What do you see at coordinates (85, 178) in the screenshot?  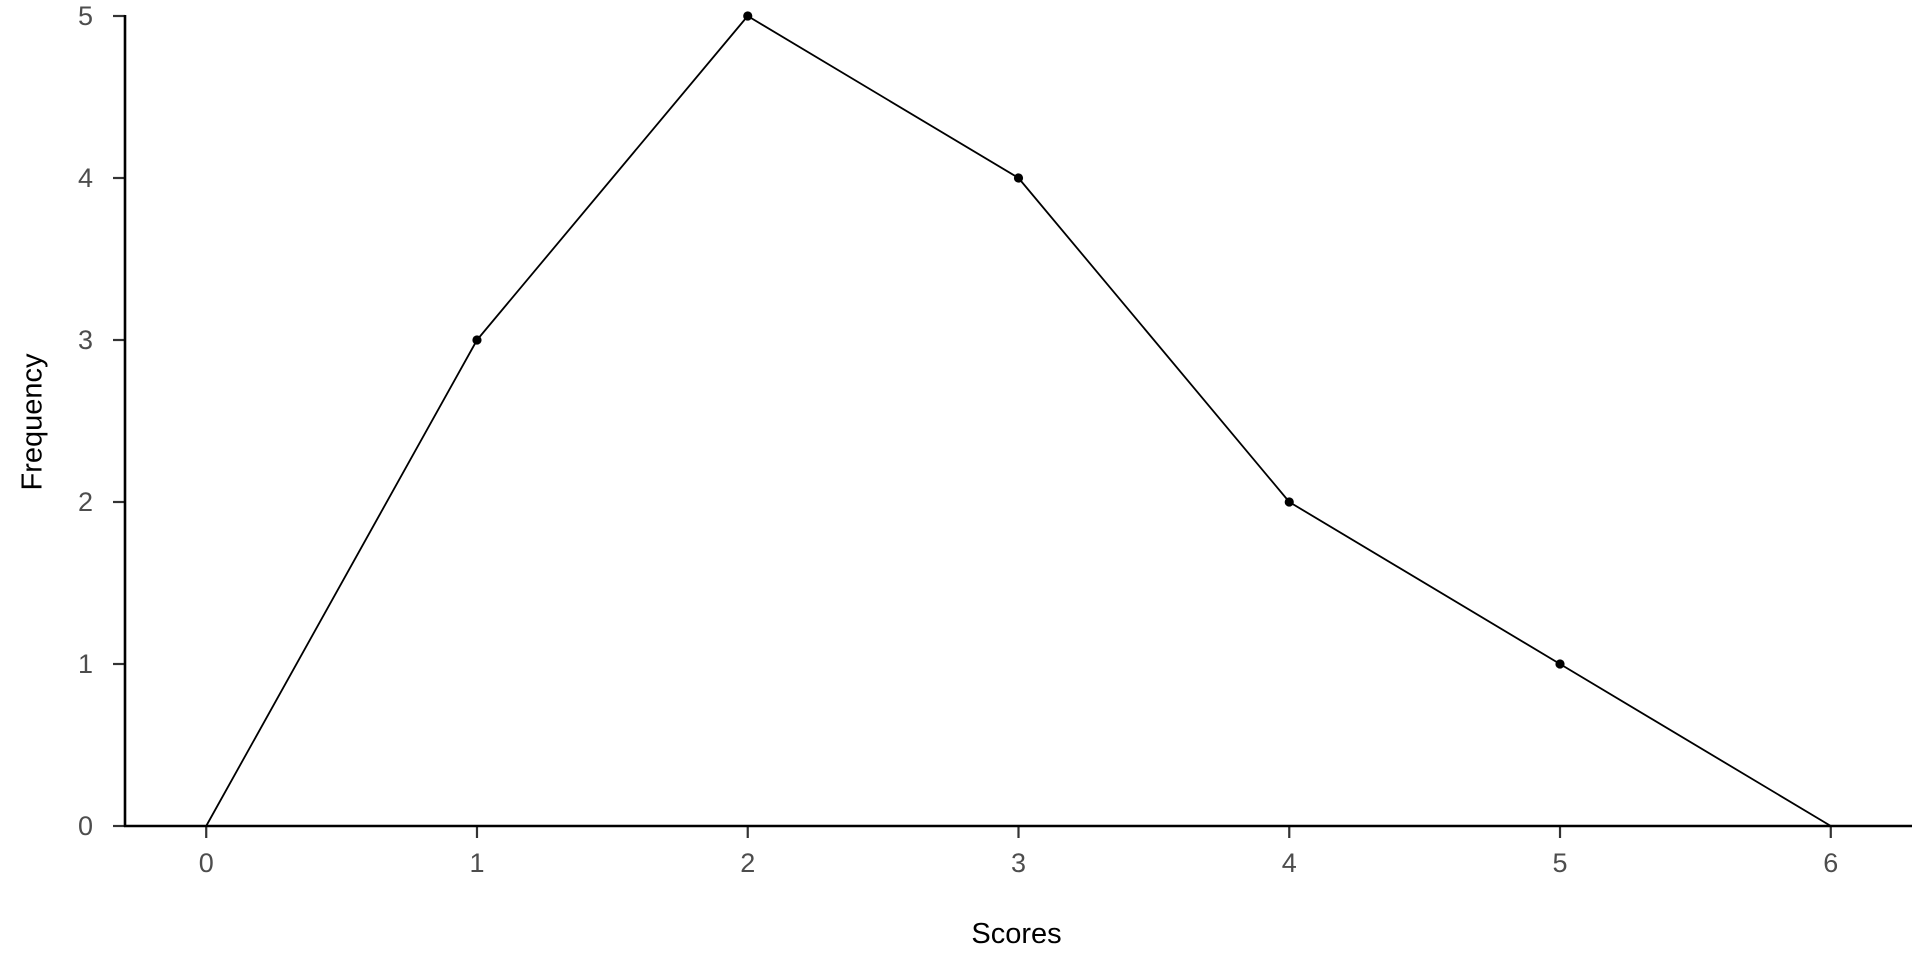 I see `y-tick-label: 4` at bounding box center [85, 178].